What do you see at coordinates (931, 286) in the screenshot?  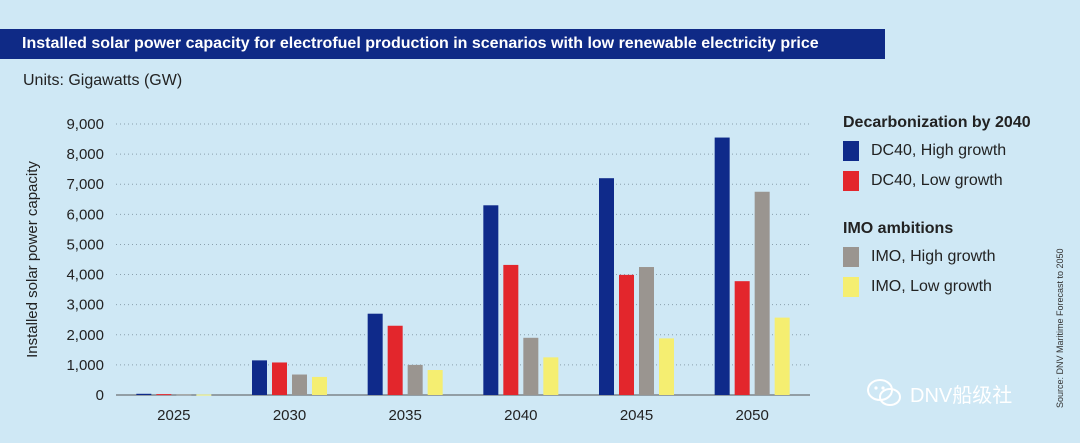 I see `legend-label: IMO, Low growth` at bounding box center [931, 286].